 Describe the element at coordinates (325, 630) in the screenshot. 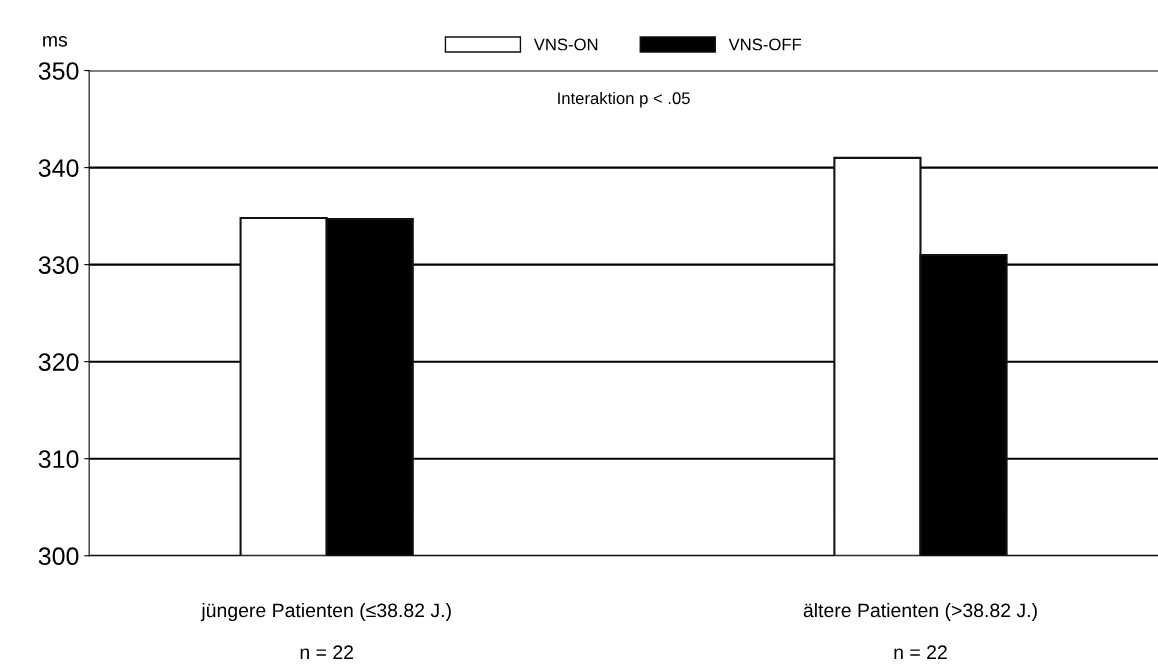

I see `category-label: jüngere Patienten (≤38.82 J.) n = 22` at that location.